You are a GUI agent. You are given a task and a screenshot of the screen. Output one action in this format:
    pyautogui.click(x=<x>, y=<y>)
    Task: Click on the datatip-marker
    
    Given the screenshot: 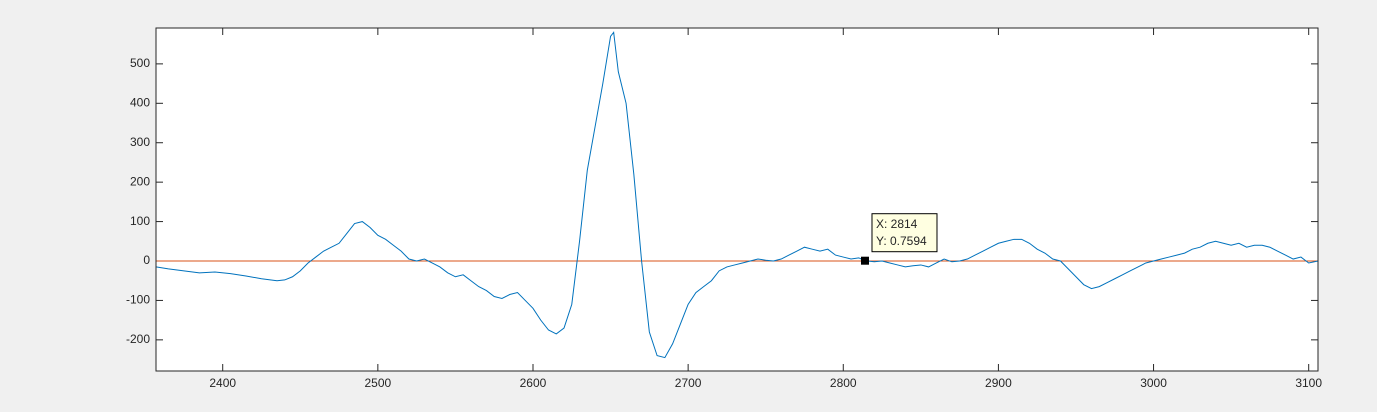 What is the action you would take?
    pyautogui.click(x=864, y=260)
    